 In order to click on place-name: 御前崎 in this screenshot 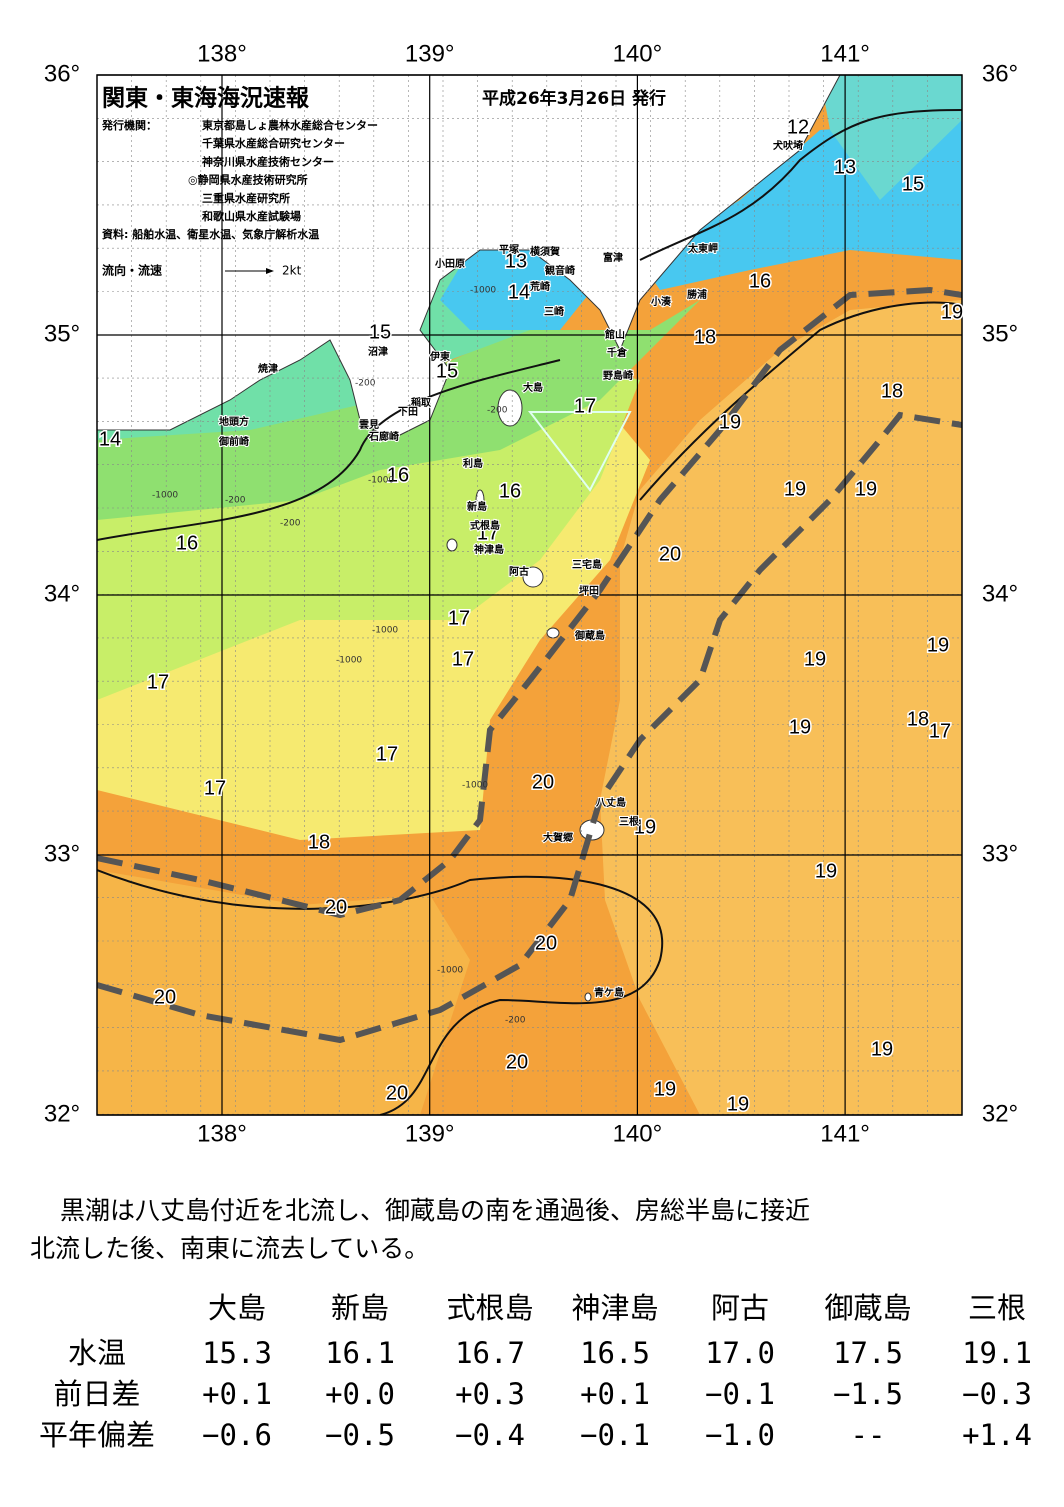, I will do `click(233, 441)`.